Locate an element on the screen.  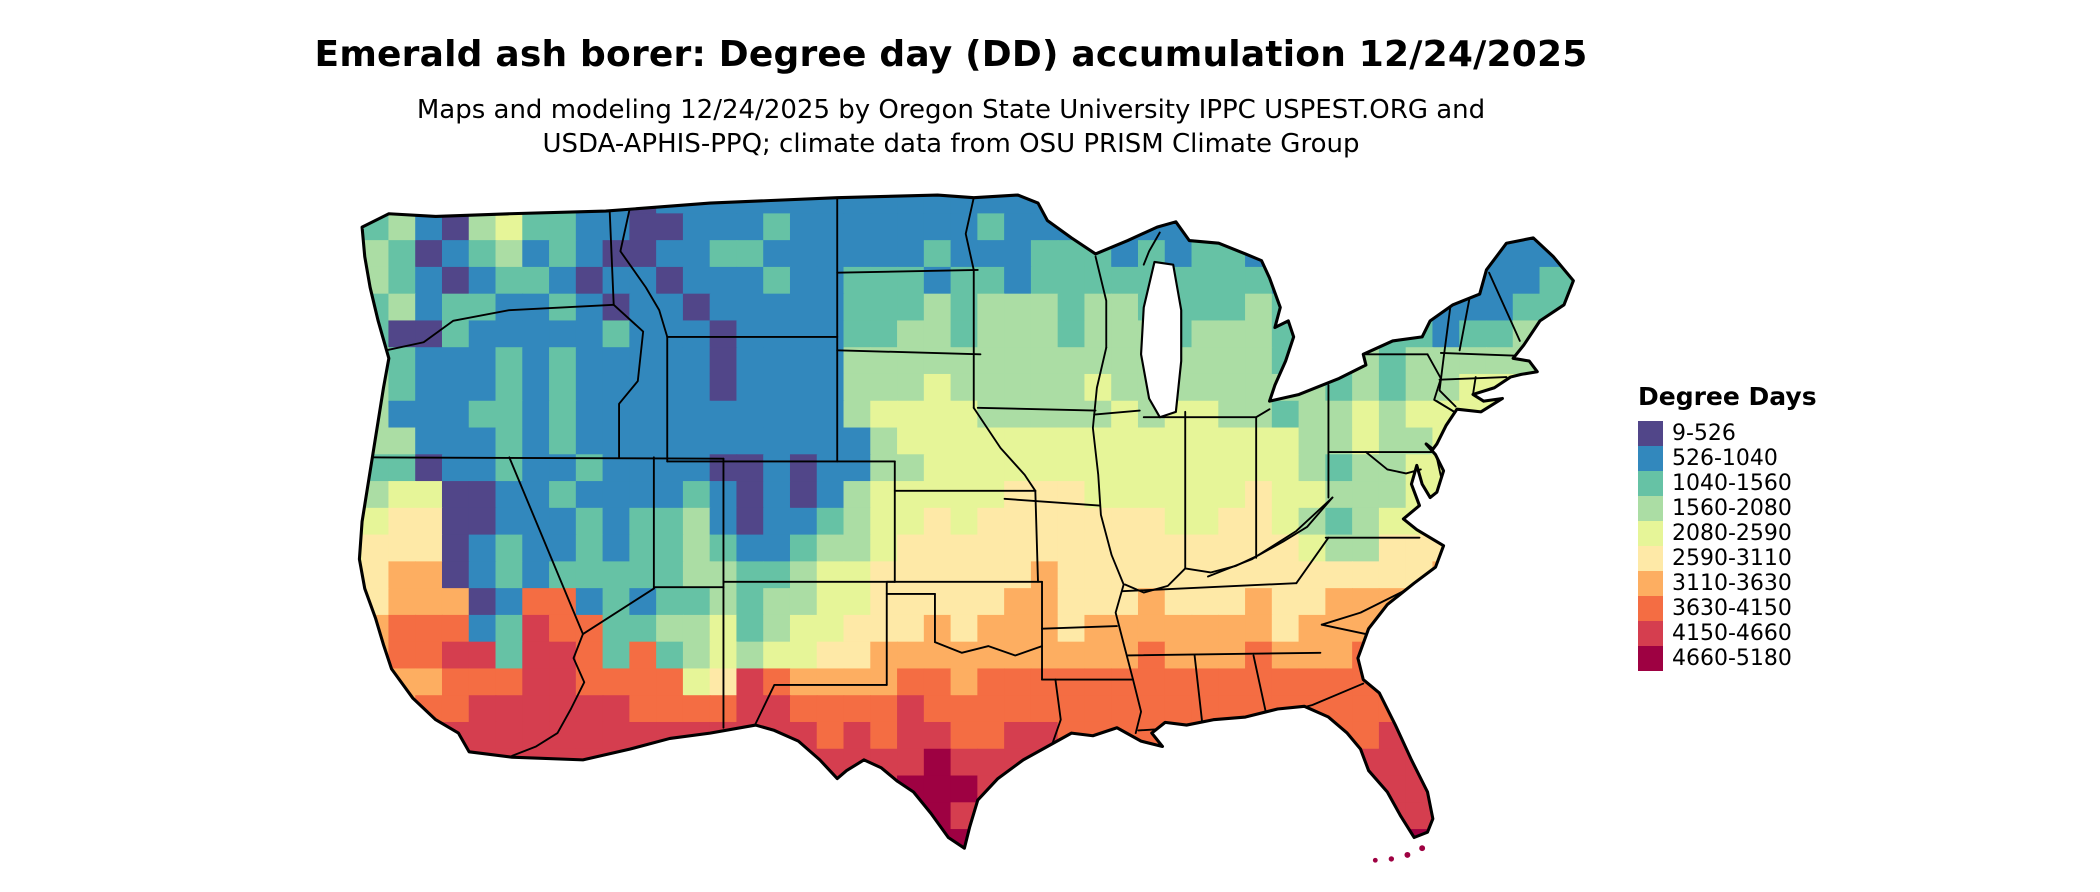
legend-label: 3110-3630 is located at coordinates (1732, 583).